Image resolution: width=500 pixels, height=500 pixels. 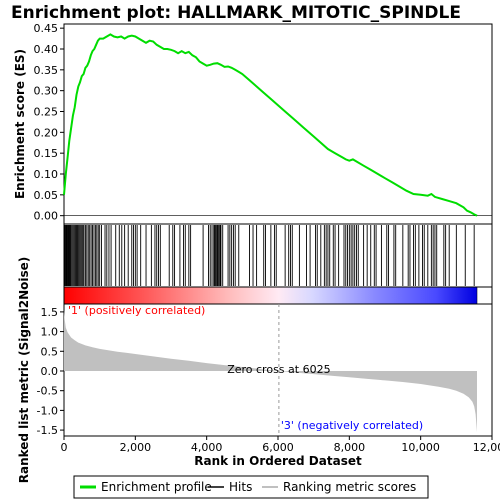 What do you see at coordinates (46, 195) in the screenshot?
I see `es-y-tick-label: 0.05` at bounding box center [46, 195].